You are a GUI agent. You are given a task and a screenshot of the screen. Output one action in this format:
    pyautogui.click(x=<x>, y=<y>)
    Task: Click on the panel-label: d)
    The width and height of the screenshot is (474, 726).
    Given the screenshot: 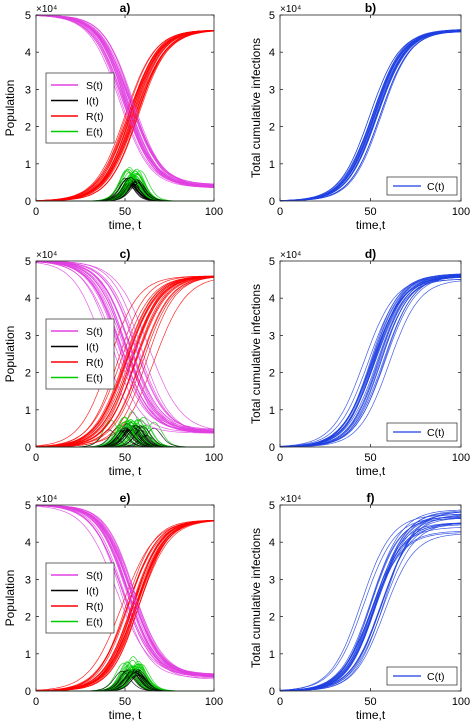 What is the action you would take?
    pyautogui.click(x=370, y=254)
    